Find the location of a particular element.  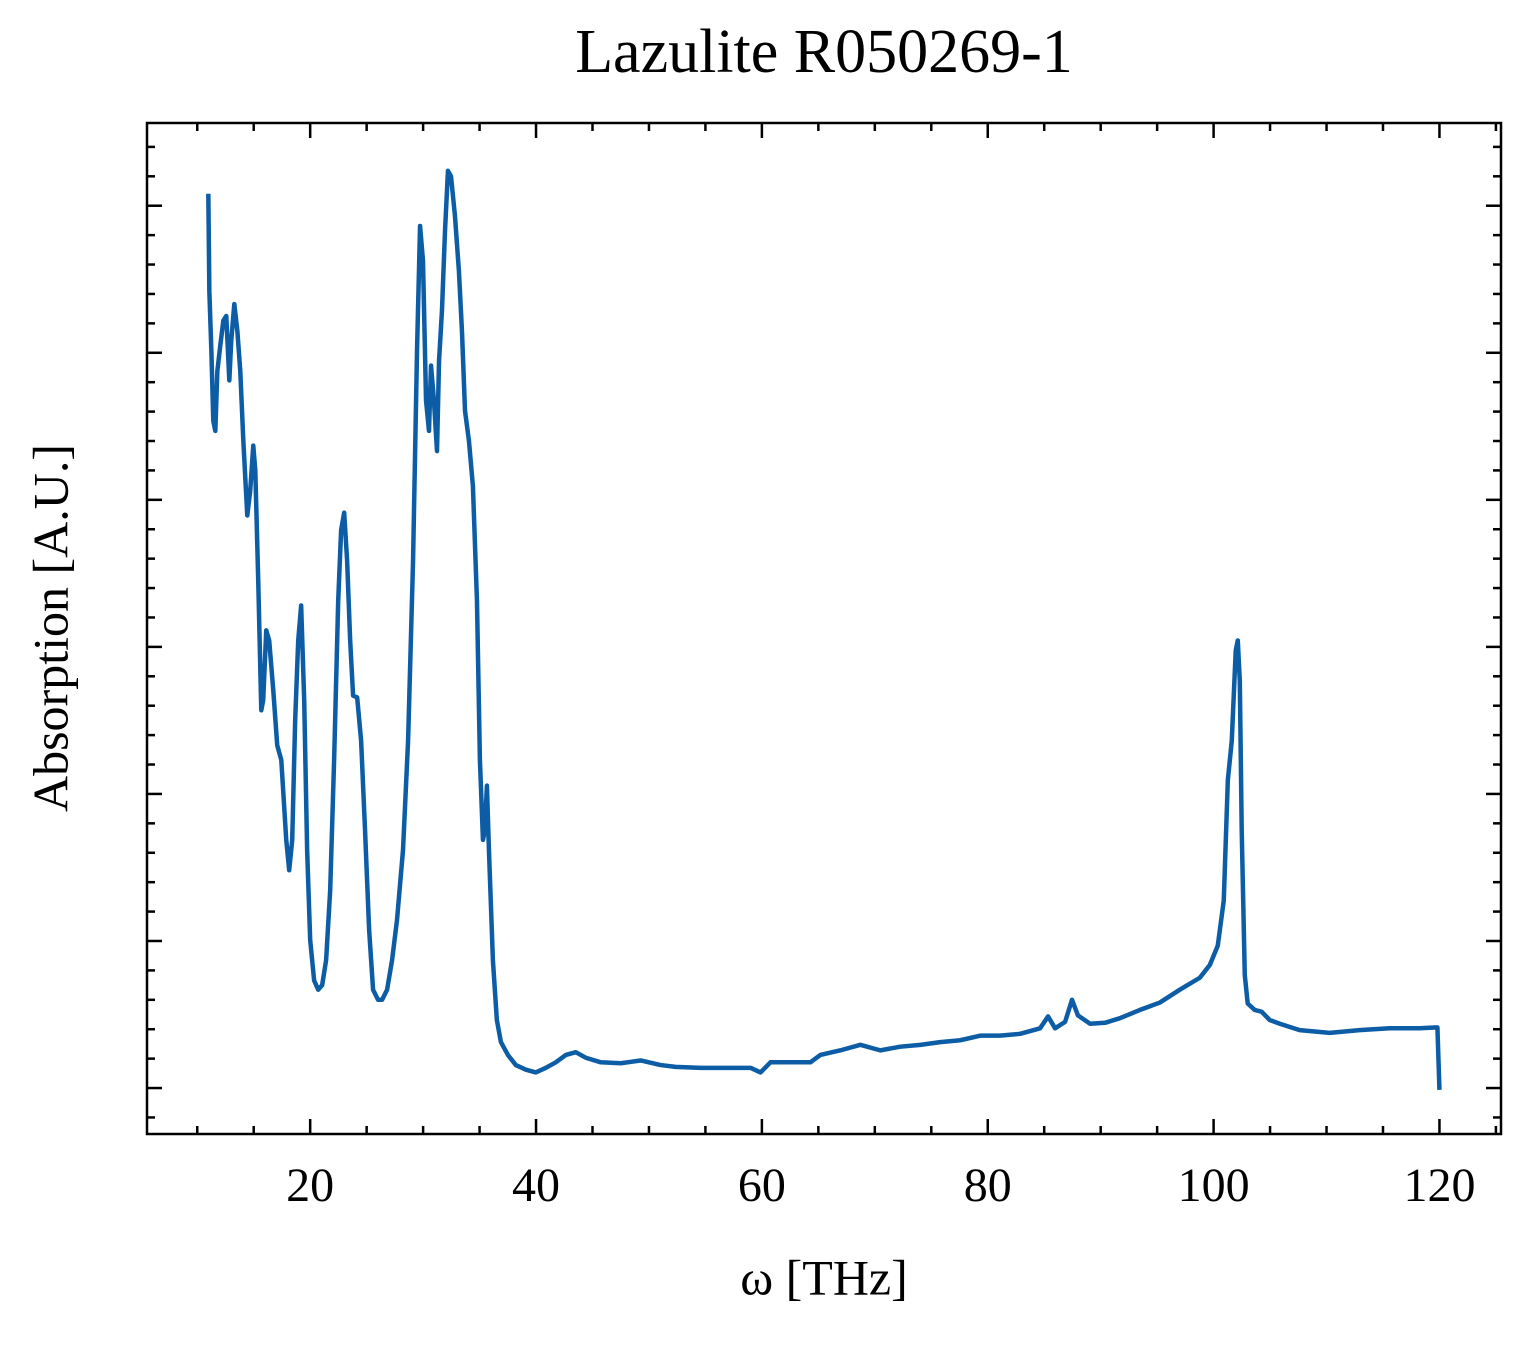

x-axis-label: ω [THz] is located at coordinates (824, 1277).